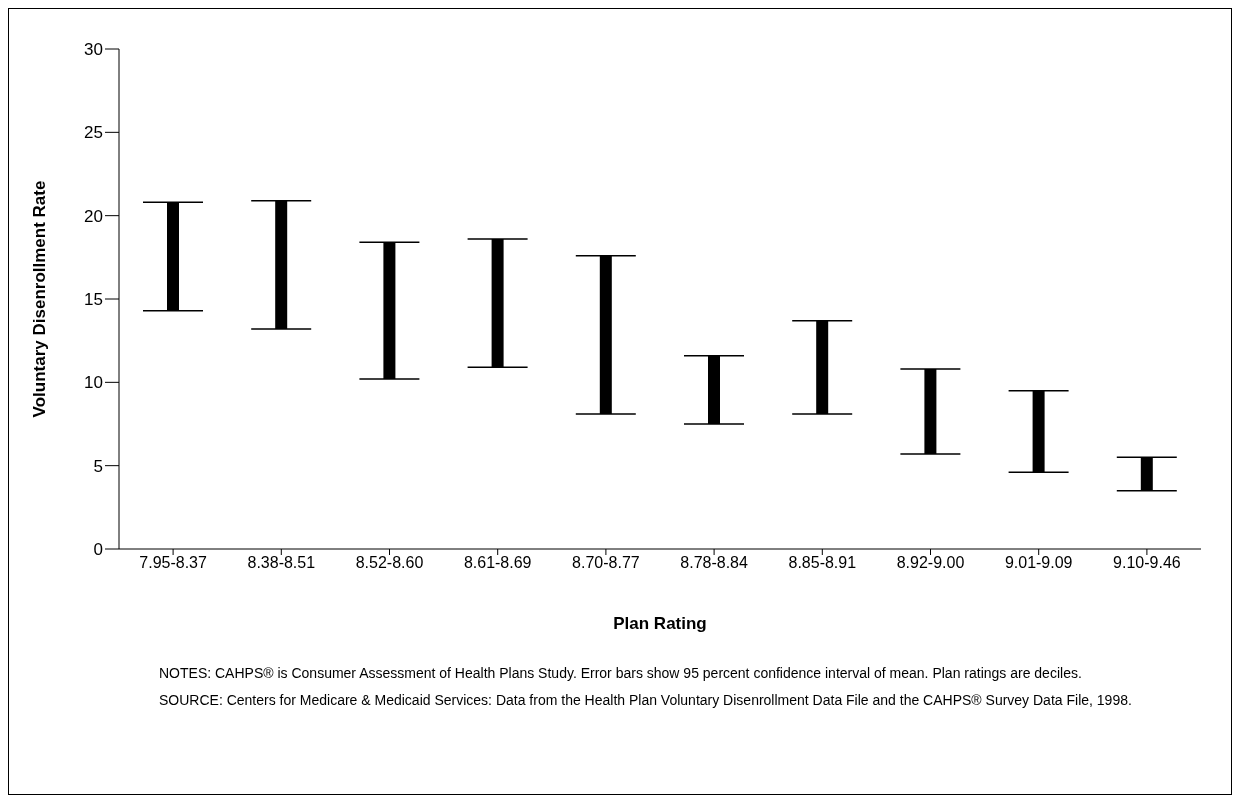 This screenshot has width=1240, height=803. I want to click on x-axis-title: Plan Rating, so click(660, 623).